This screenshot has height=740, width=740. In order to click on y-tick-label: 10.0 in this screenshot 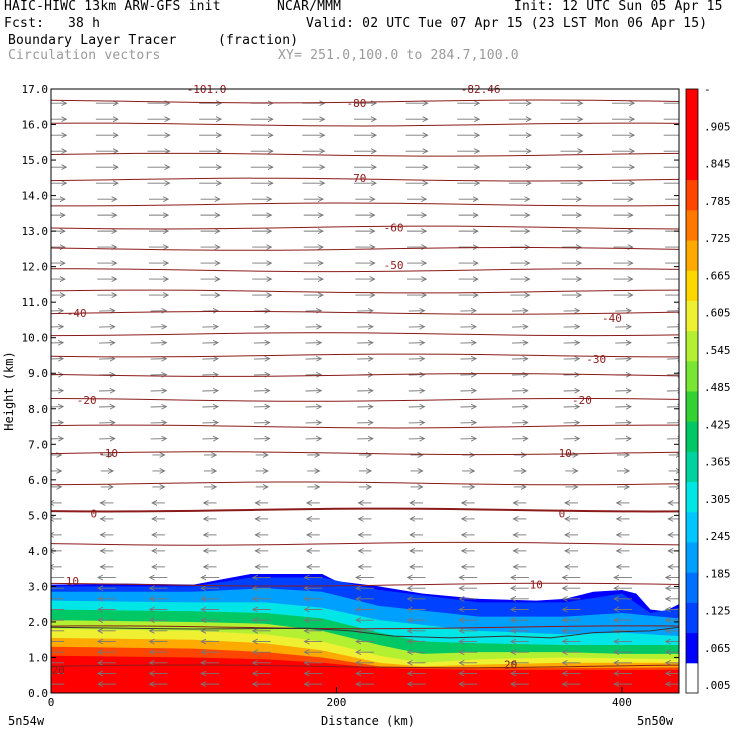, I will do `click(35, 338)`.